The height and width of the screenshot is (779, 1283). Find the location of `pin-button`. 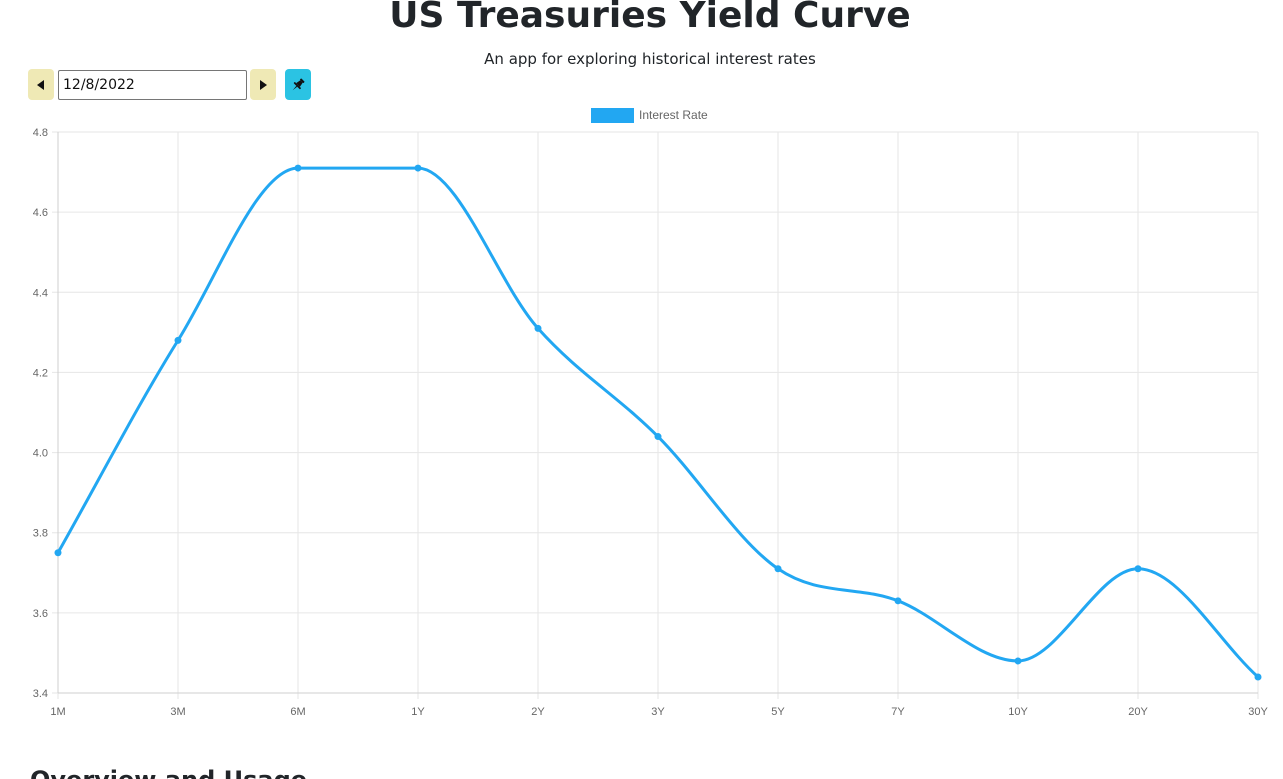

pin-button is located at coordinates (298, 84).